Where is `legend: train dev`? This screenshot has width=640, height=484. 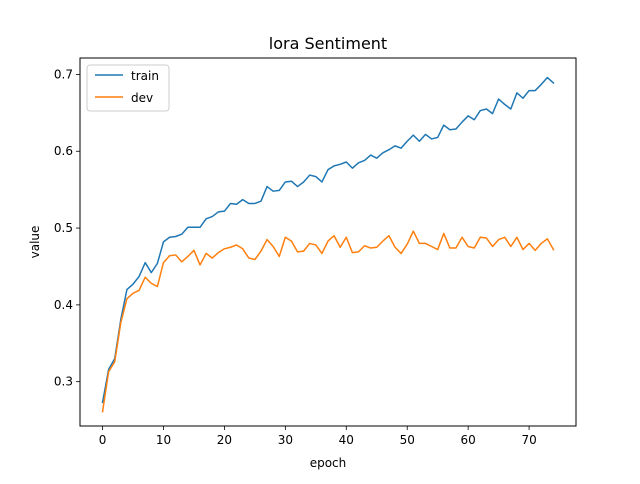
legend: train dev is located at coordinates (128, 88).